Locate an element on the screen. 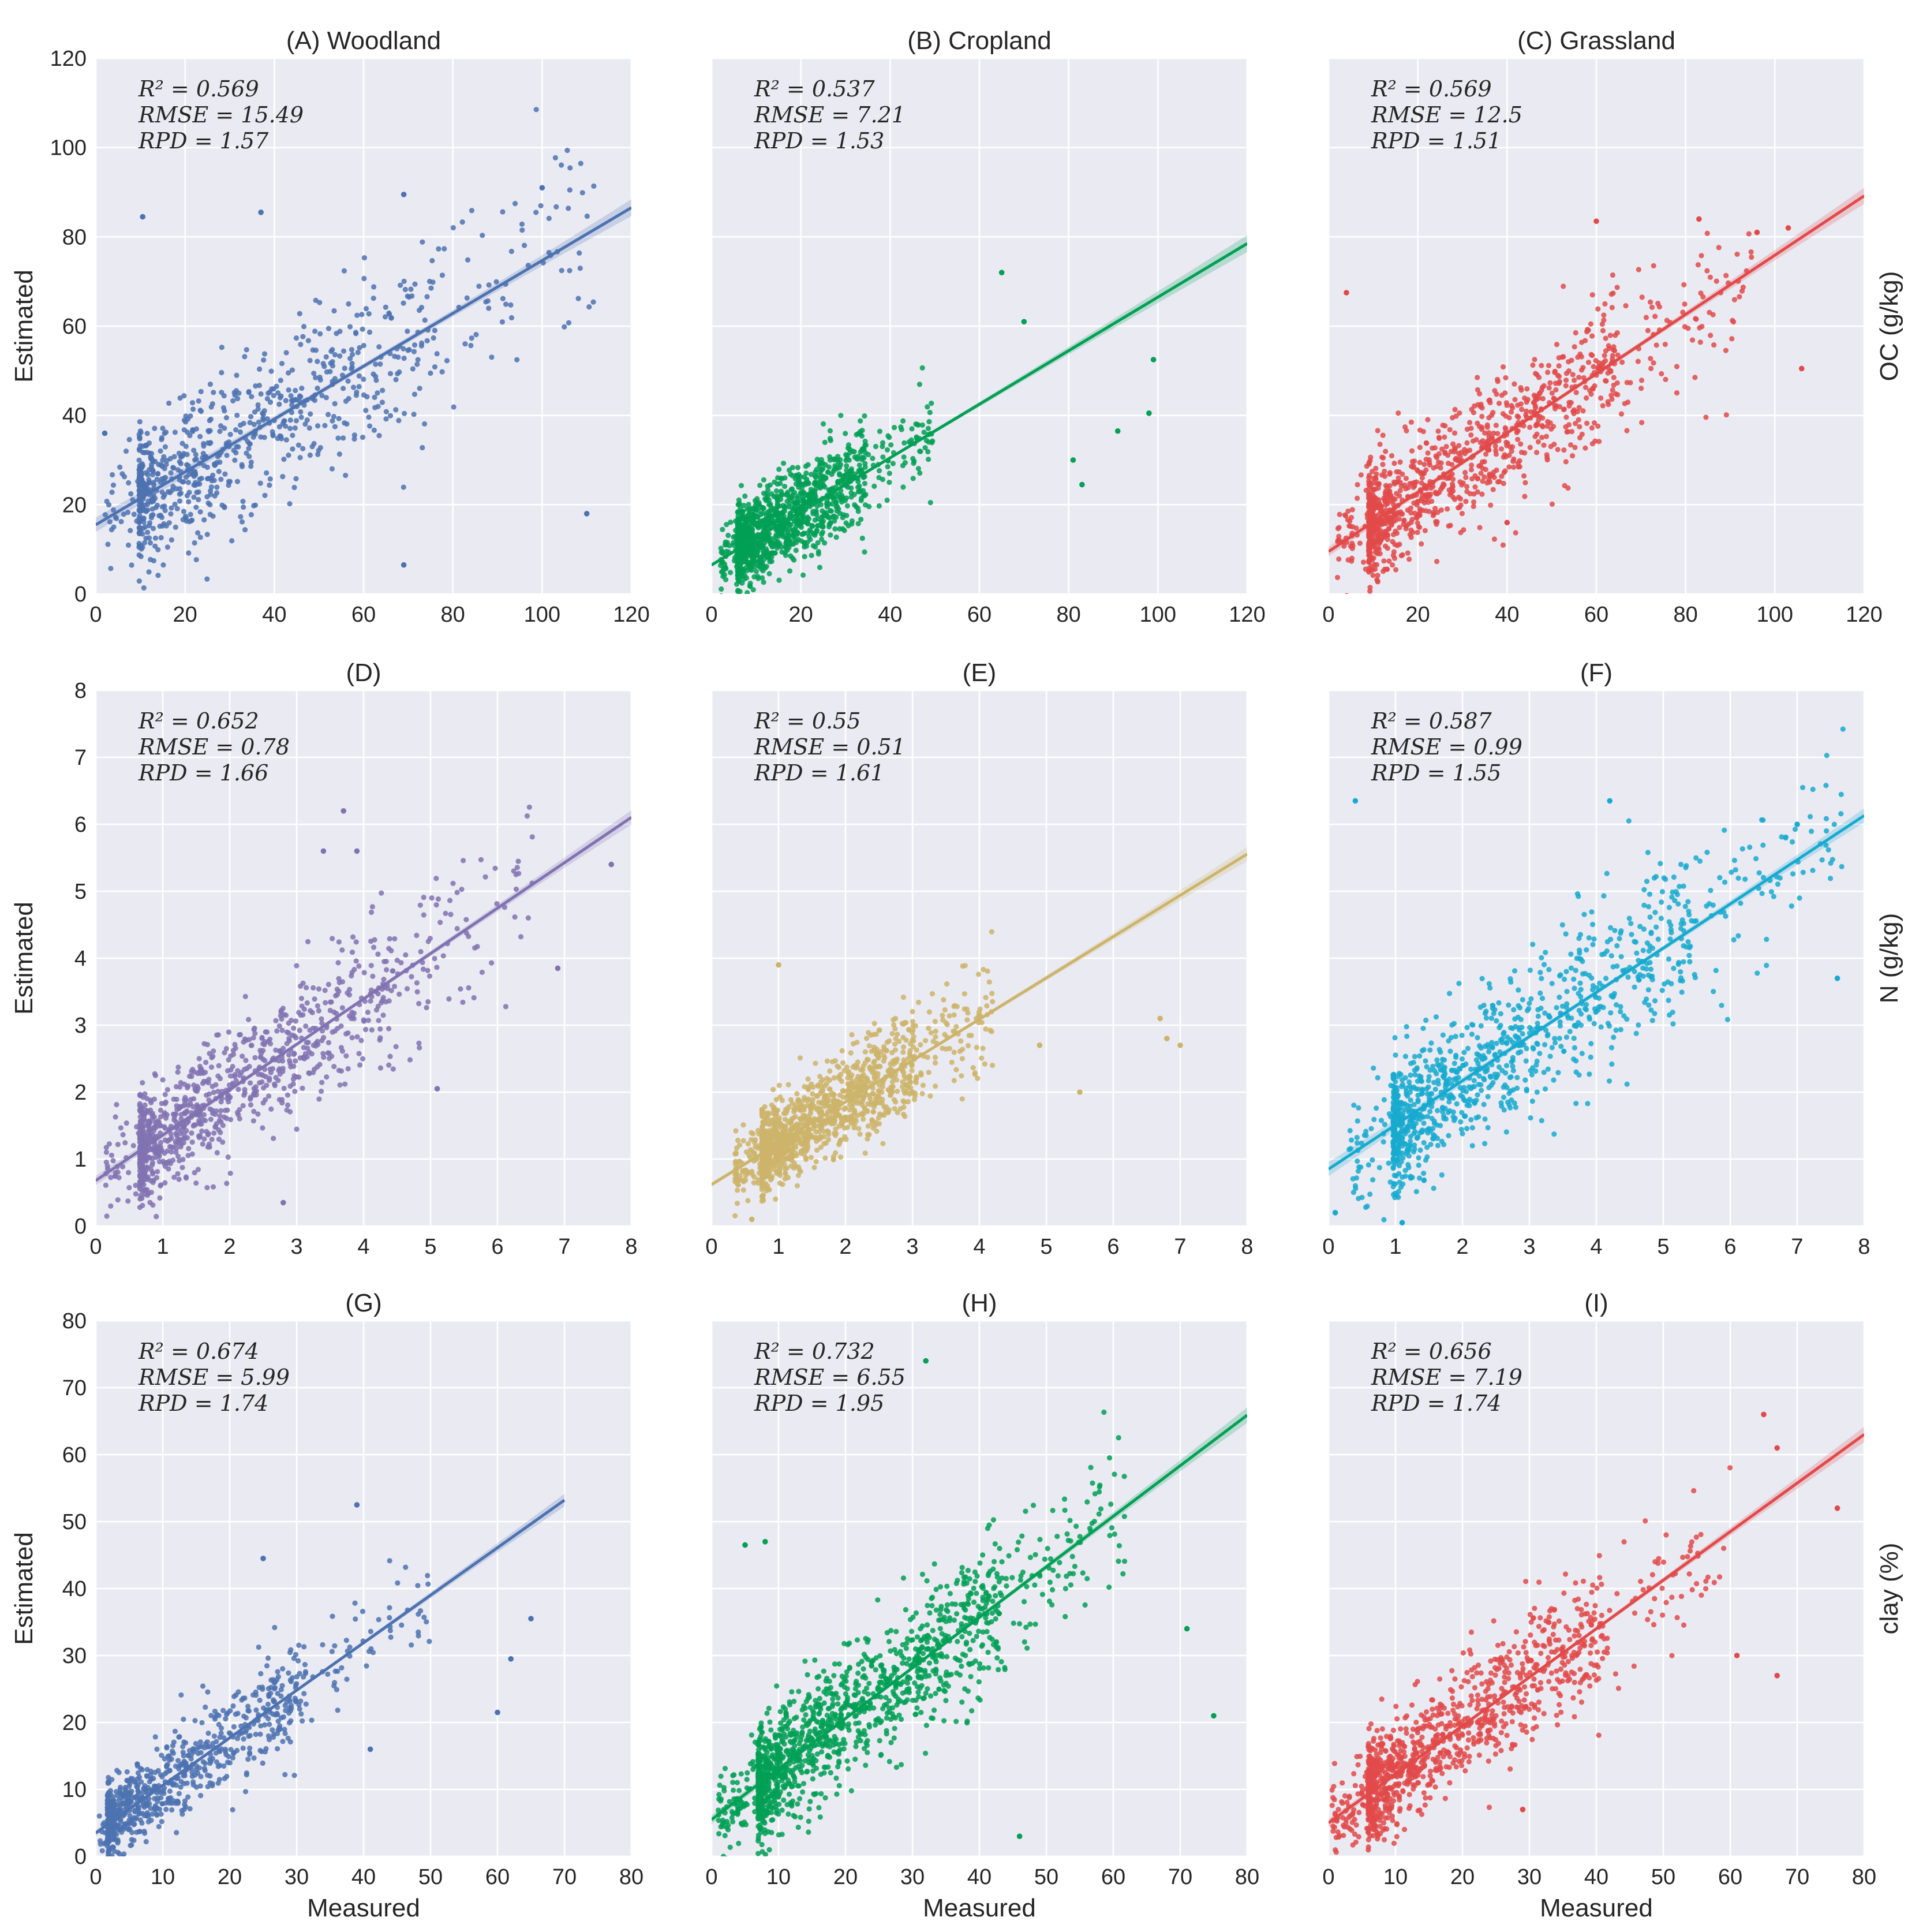  scatter-point-outlier is located at coordinates (1073, 460).